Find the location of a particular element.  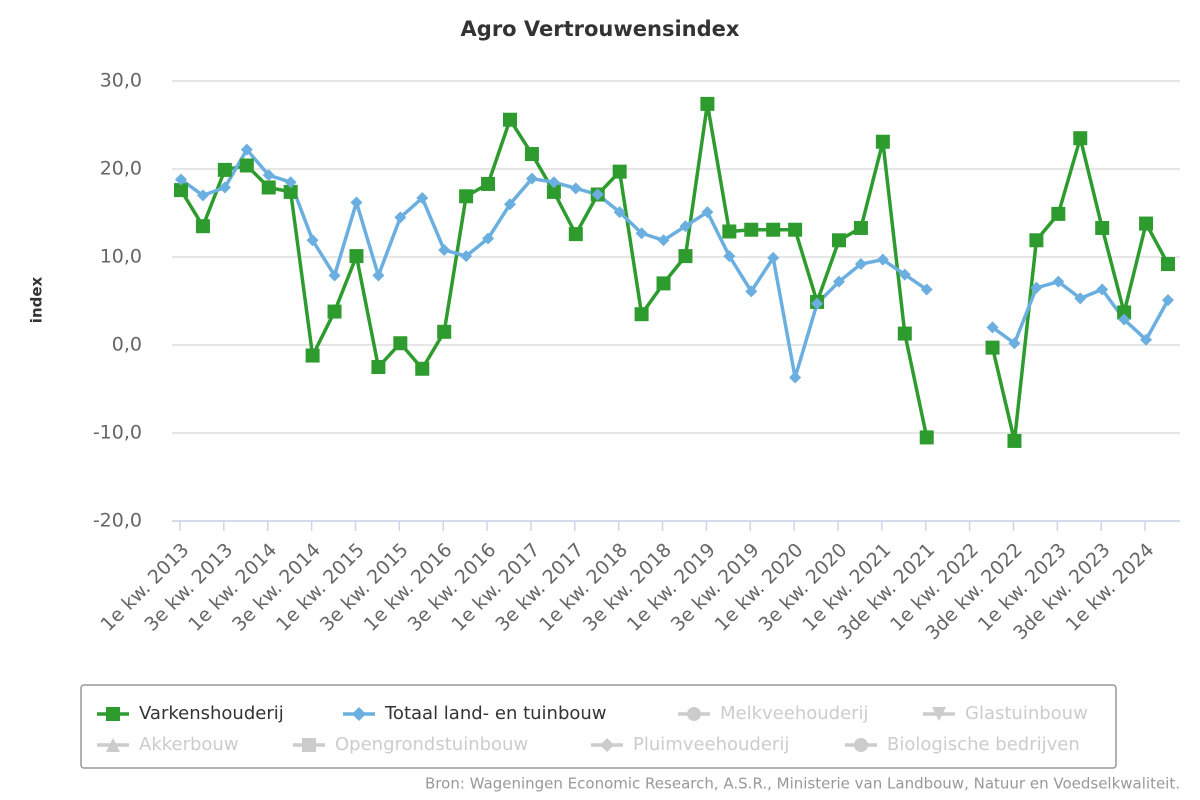

legend-item: Varkenshouderij is located at coordinates (190, 713).